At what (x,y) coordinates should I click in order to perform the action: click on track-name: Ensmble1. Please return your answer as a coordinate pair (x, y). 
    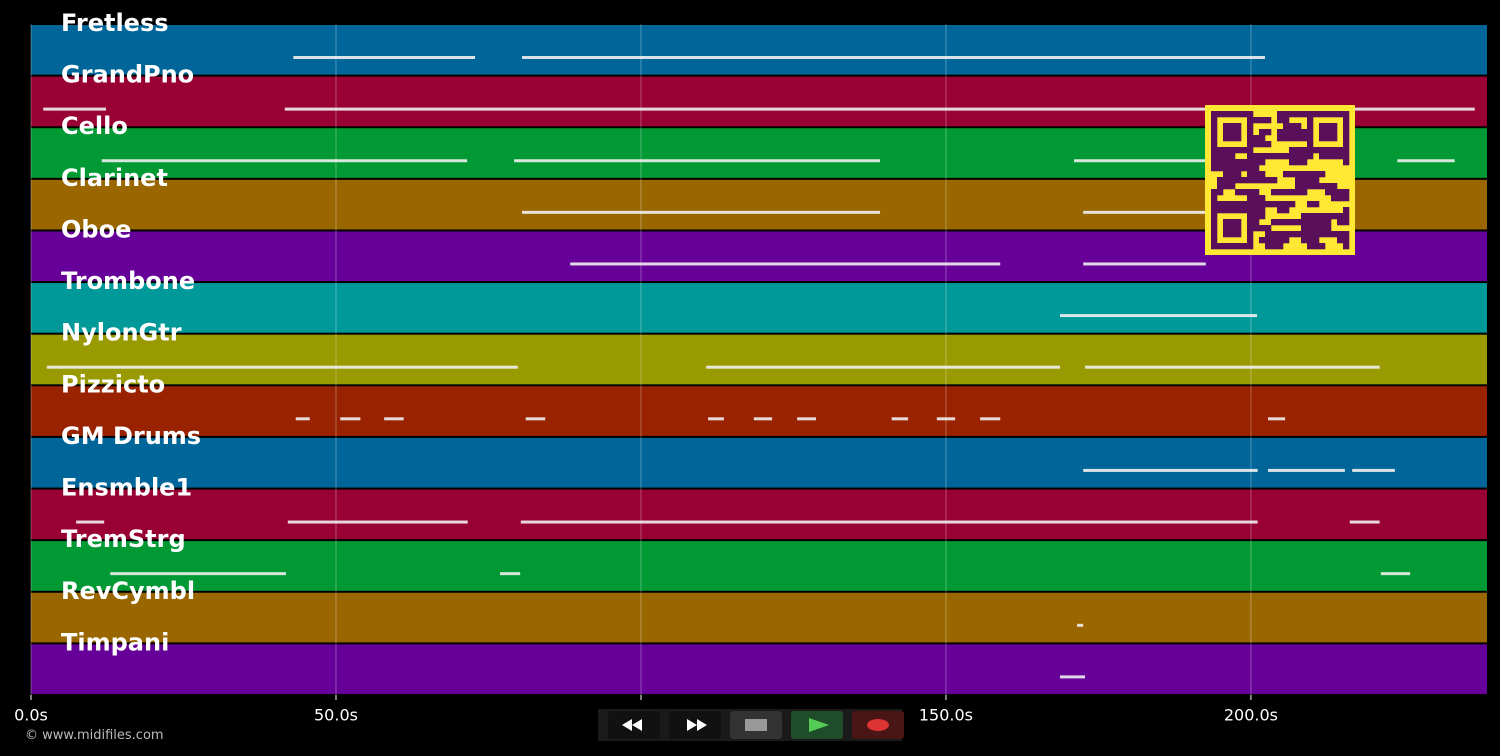
    Looking at the image, I should click on (126, 488).